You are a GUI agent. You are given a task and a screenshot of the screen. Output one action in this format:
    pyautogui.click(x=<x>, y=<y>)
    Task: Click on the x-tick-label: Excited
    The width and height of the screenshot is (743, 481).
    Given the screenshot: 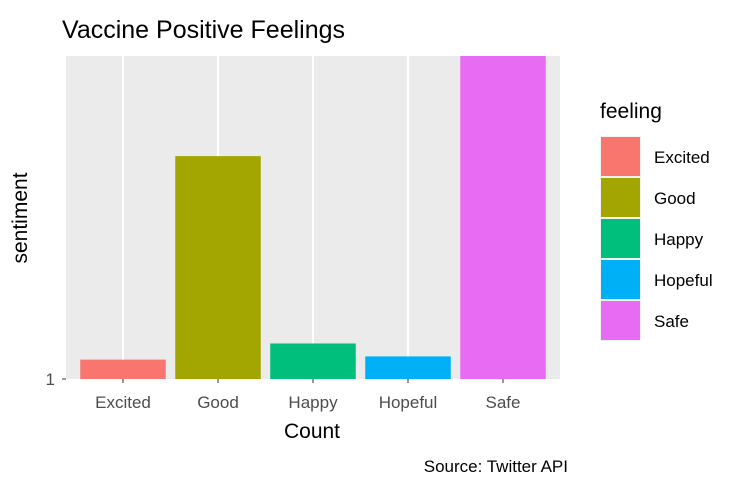 What is the action you would take?
    pyautogui.click(x=123, y=402)
    